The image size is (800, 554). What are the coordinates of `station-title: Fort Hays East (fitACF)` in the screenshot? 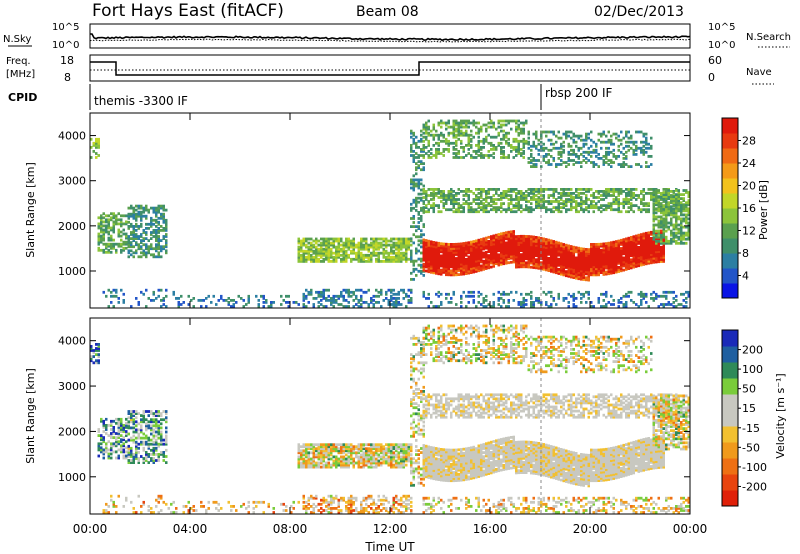 It's located at (188, 11).